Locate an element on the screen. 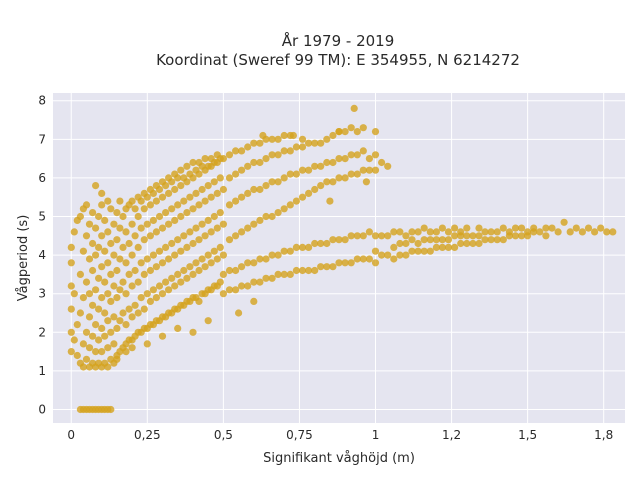 Image resolution: width=640 pixels, height=480 pixels. y-tick-label: 0 is located at coordinates (42, 409).